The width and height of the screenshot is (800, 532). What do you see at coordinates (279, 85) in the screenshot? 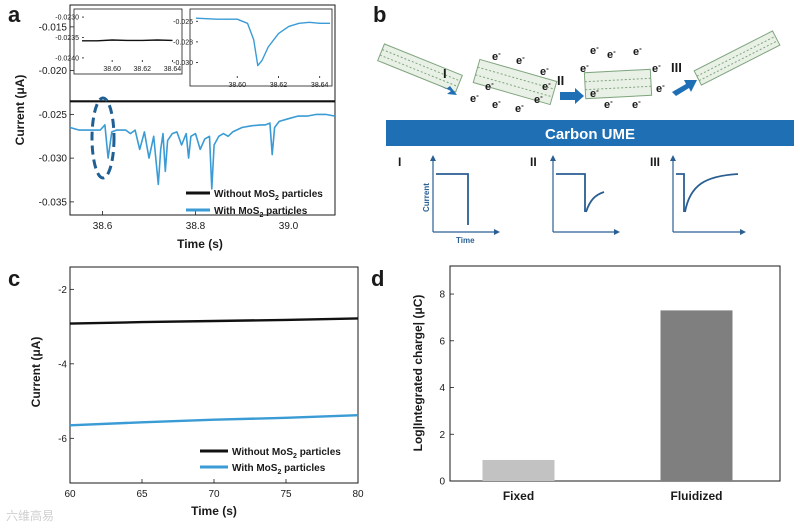
I see `inset-2-x-tick-label: 38.62` at bounding box center [279, 85].